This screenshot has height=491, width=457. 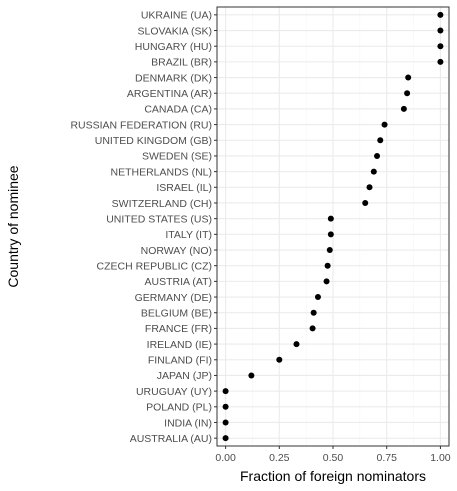 What do you see at coordinates (176, 251) in the screenshot?
I see `y-tick-label: NORWAY (NO)` at bounding box center [176, 251].